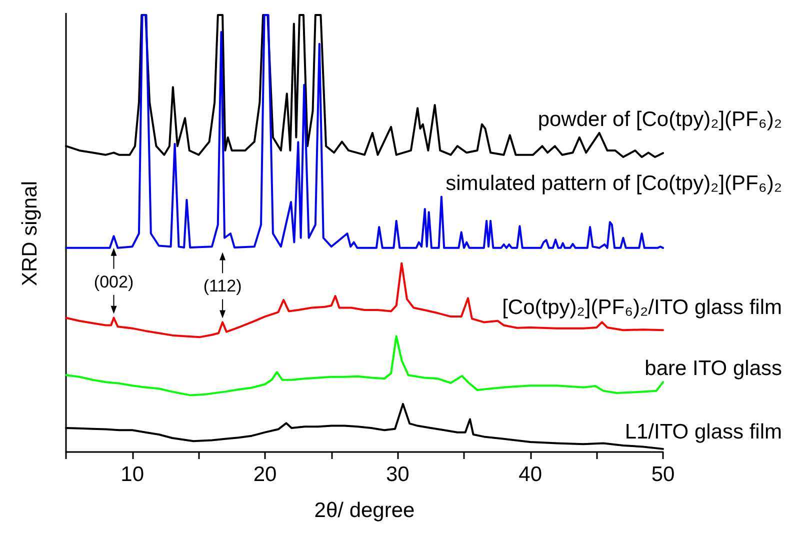 This screenshot has height=534, width=800. I want to click on x-tick-label: 50, so click(663, 474).